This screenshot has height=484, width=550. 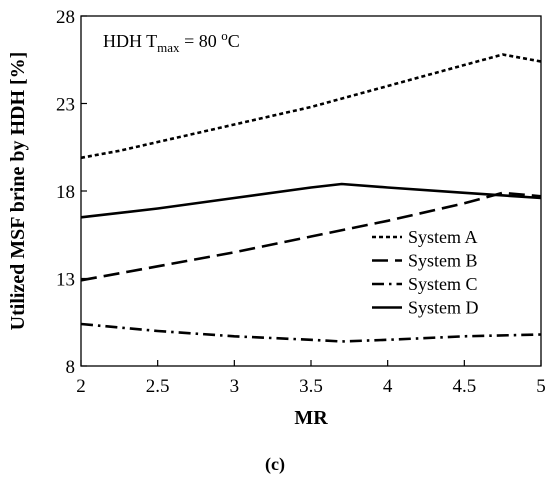 What do you see at coordinates (224, 35) in the screenshot?
I see `annotation-superscript: o` at bounding box center [224, 35].